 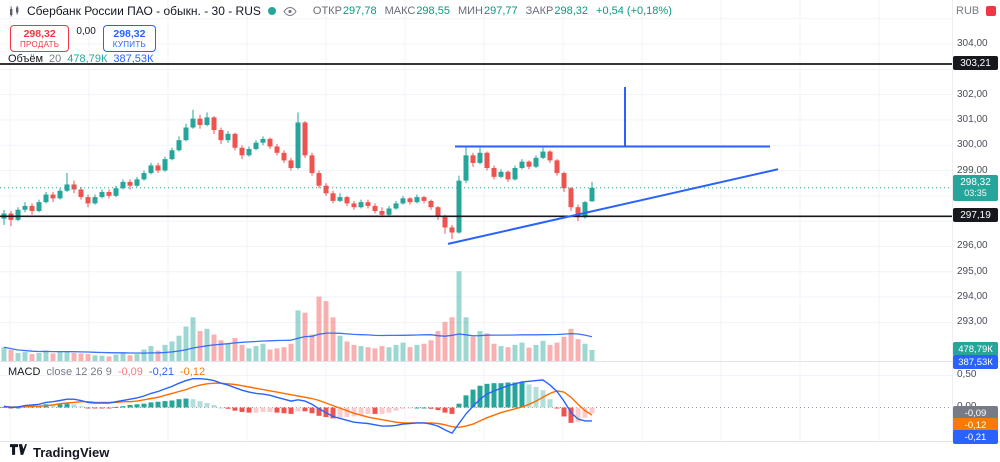 What do you see at coordinates (500, 361) in the screenshot?
I see `pane-divider` at bounding box center [500, 361].